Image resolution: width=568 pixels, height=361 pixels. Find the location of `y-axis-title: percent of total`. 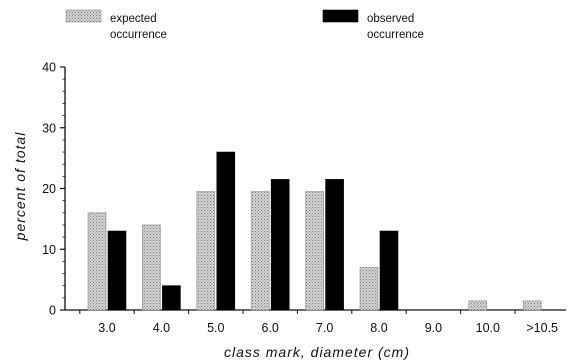

y-axis-title: percent of total is located at coordinates (20, 187).